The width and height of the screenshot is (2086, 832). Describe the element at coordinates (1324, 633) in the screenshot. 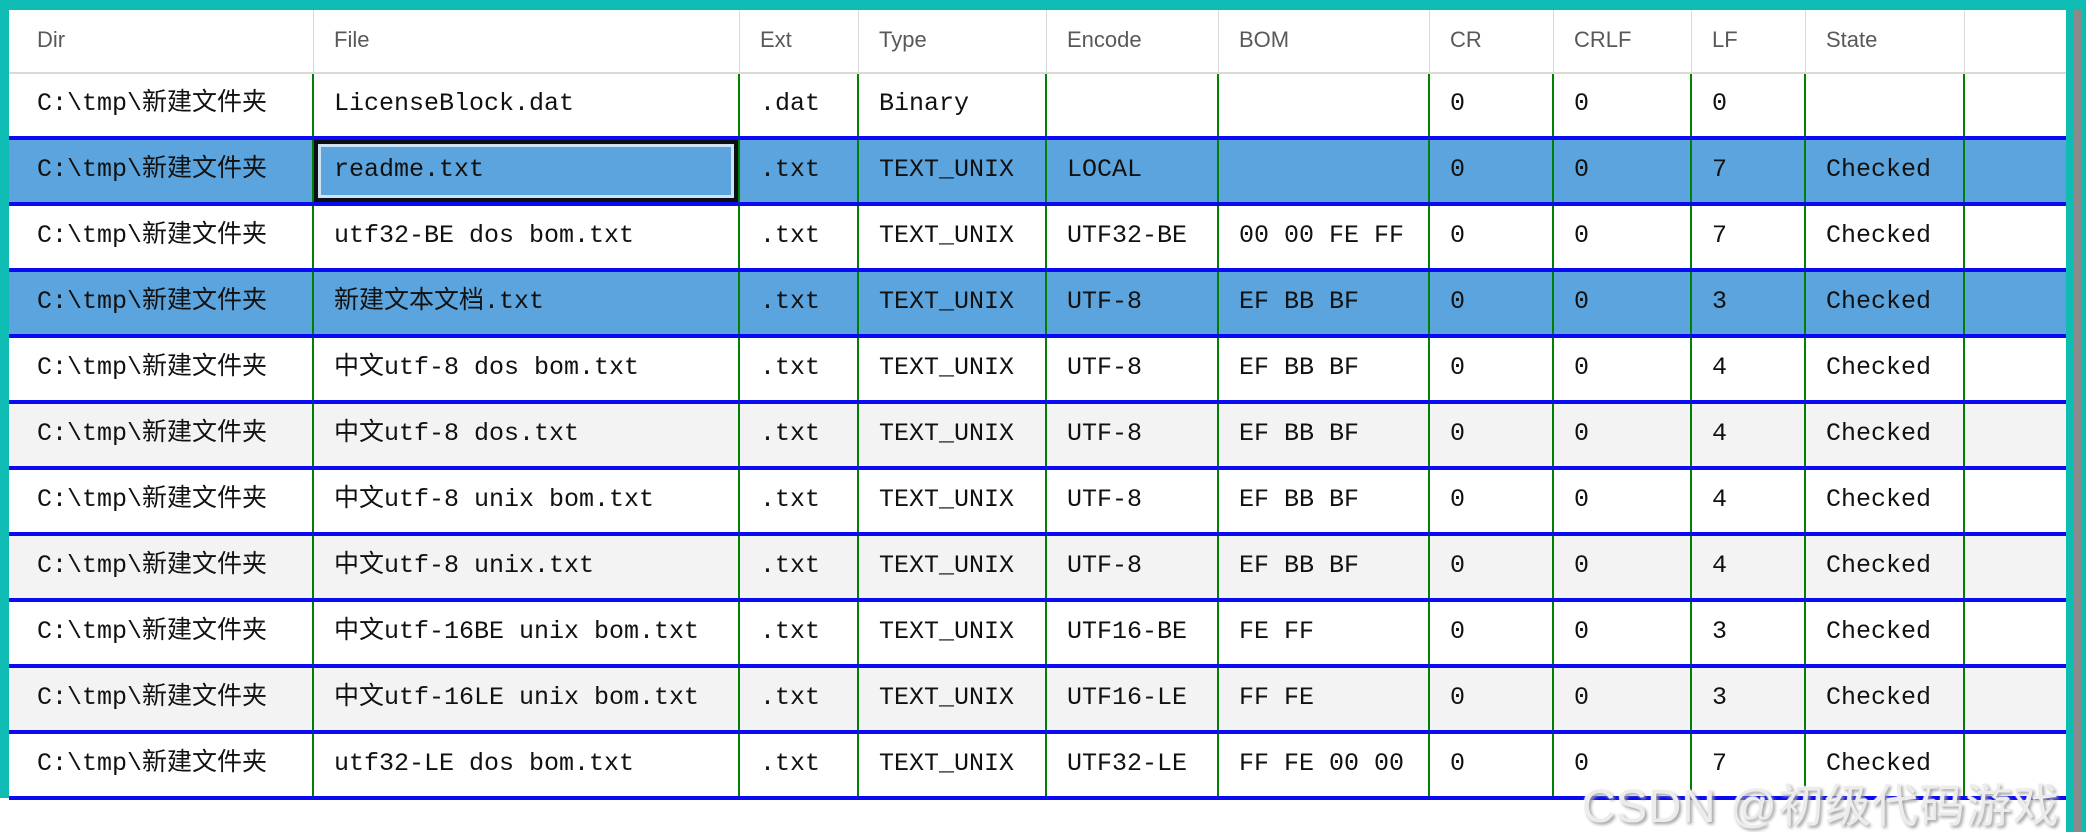

I see `cell-bom: FE FF` at that location.